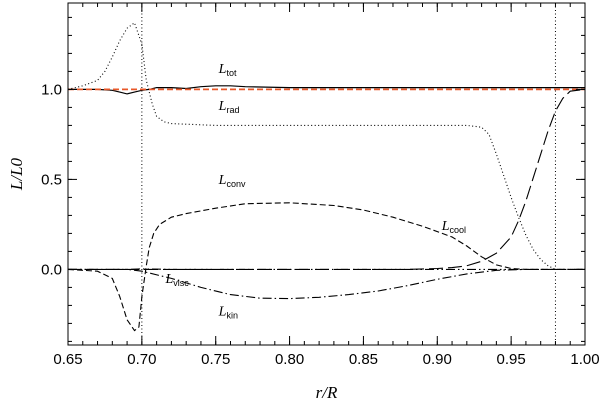 Image resolution: width=600 pixels, height=404 pixels. Describe the element at coordinates (437, 359) in the screenshot. I see `x-tick-label: 0.90` at that location.